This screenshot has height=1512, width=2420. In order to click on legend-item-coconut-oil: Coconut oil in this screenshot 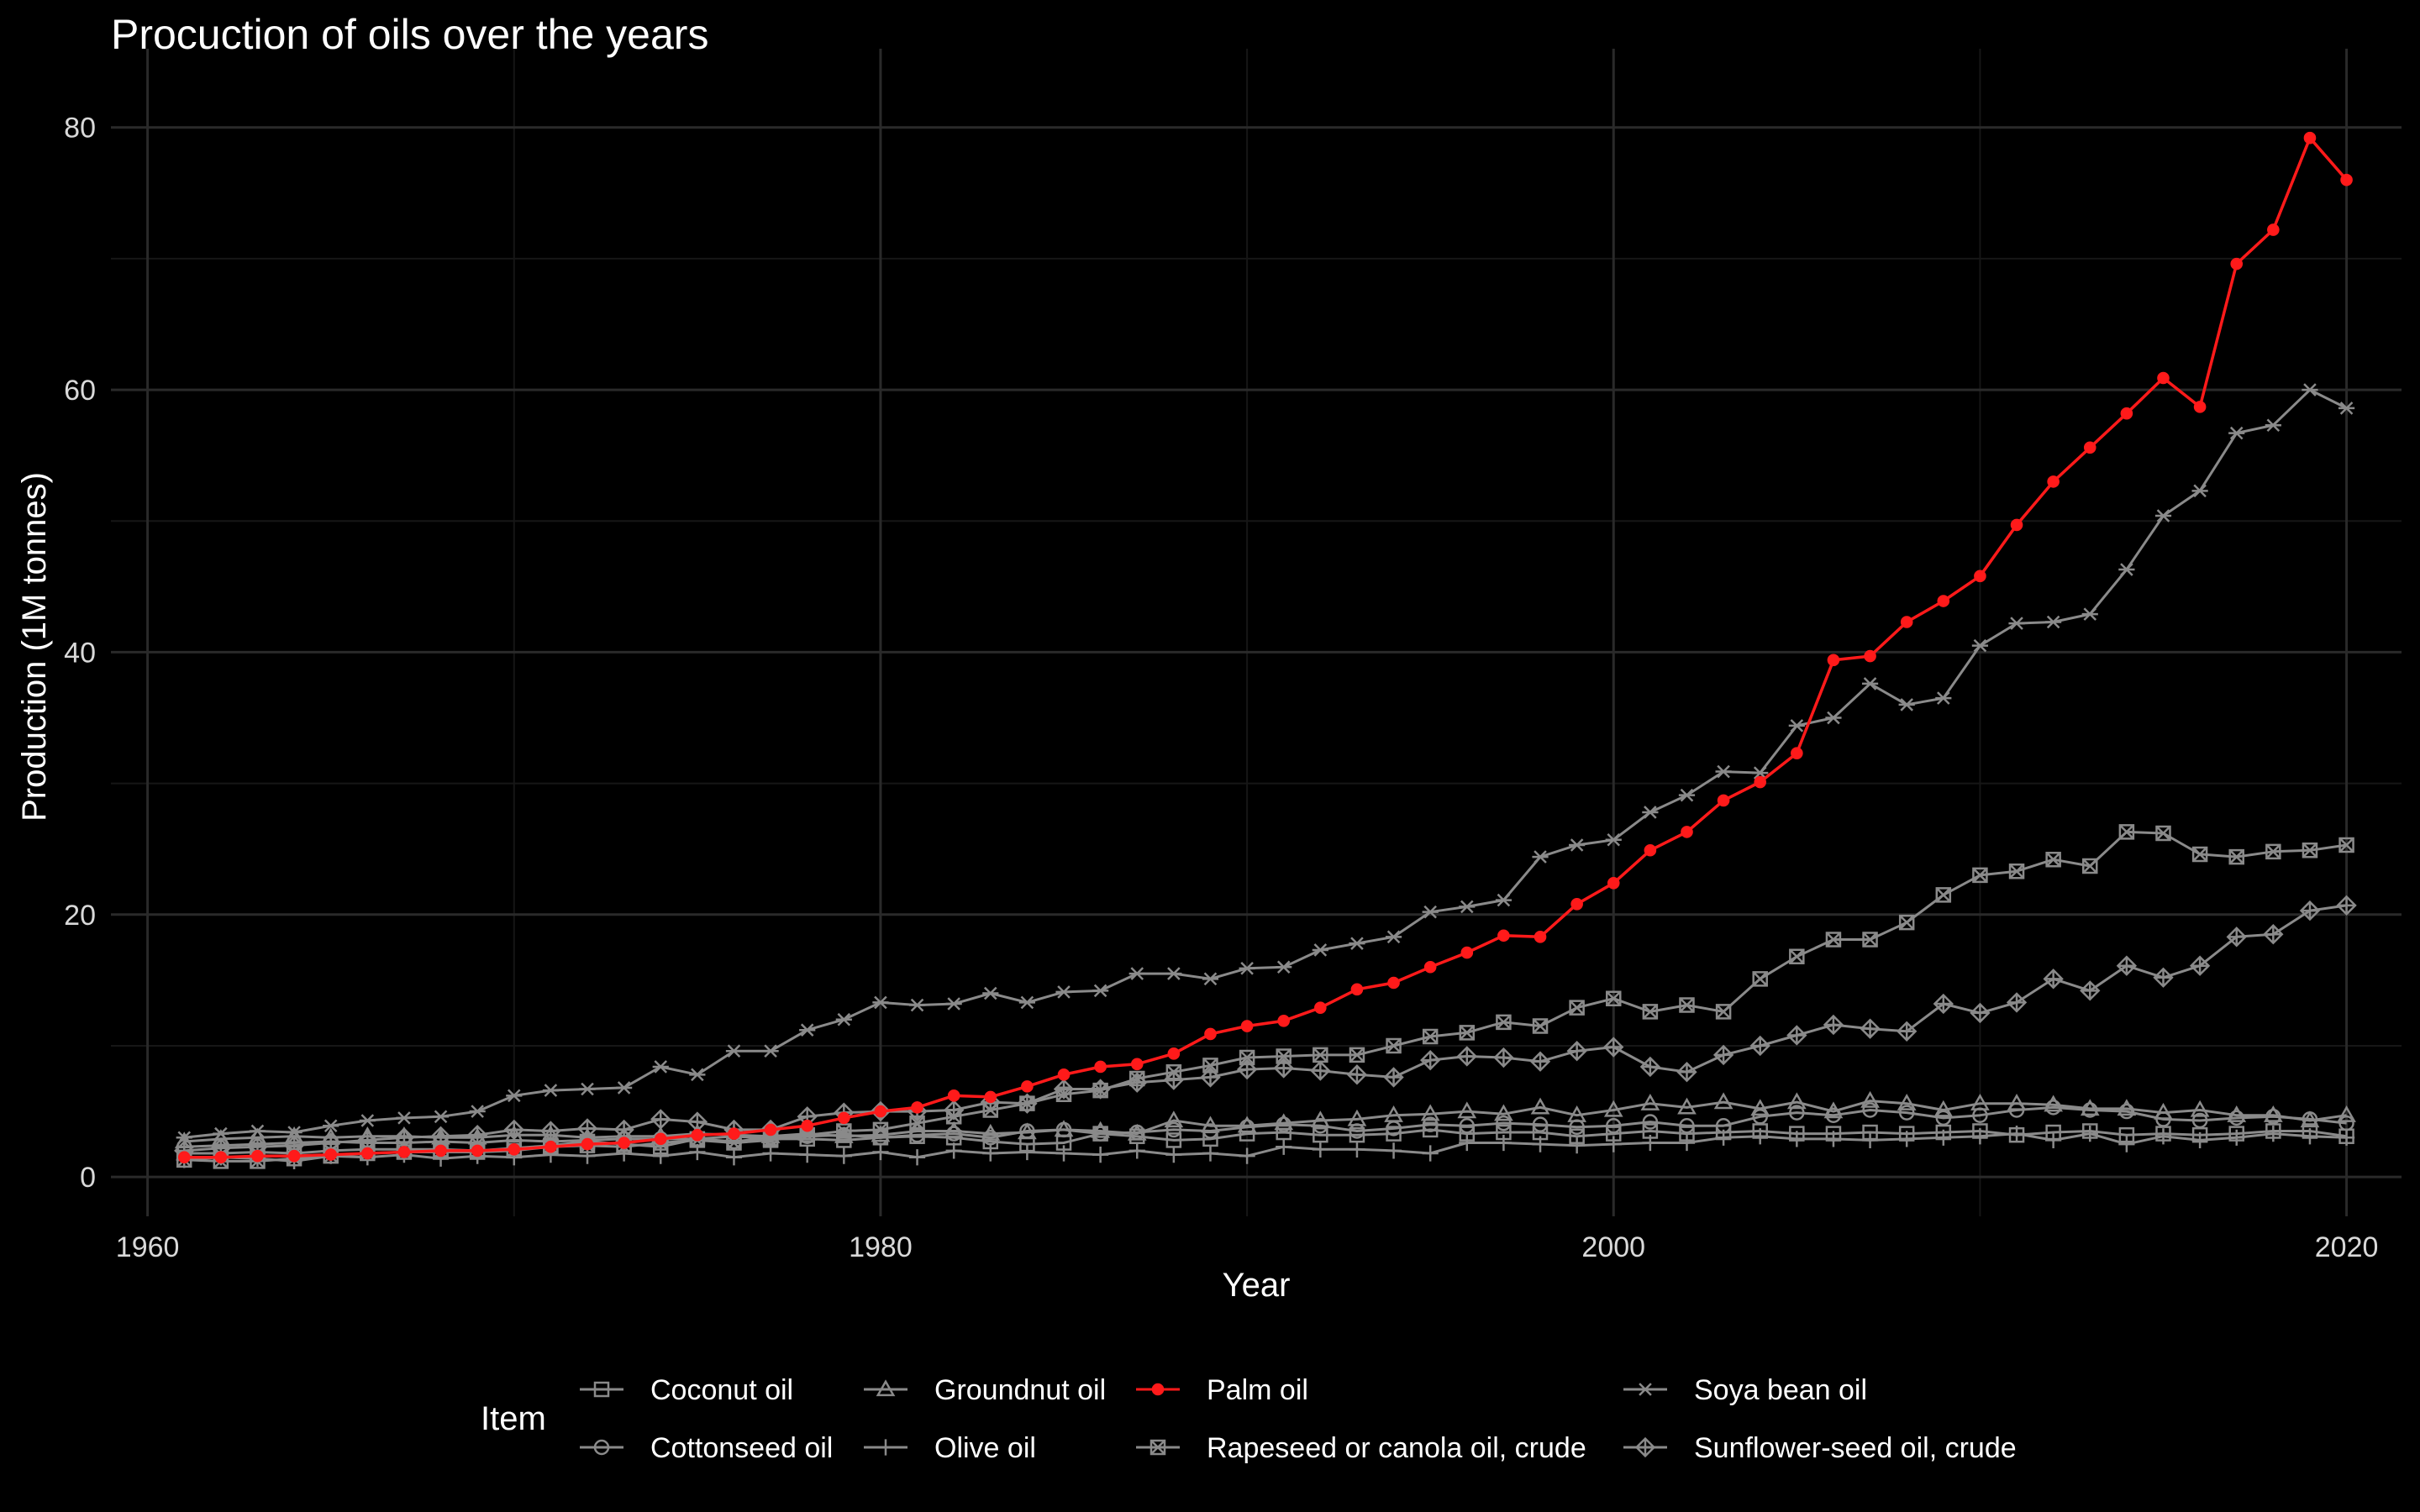, I will do `click(687, 1390)`.